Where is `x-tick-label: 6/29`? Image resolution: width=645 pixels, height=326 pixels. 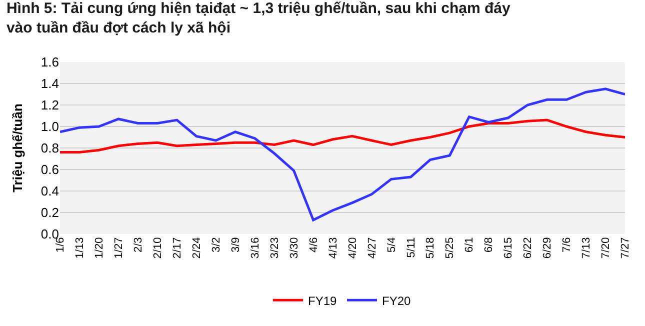 x-tick-label: 6/29 is located at coordinates (548, 248).